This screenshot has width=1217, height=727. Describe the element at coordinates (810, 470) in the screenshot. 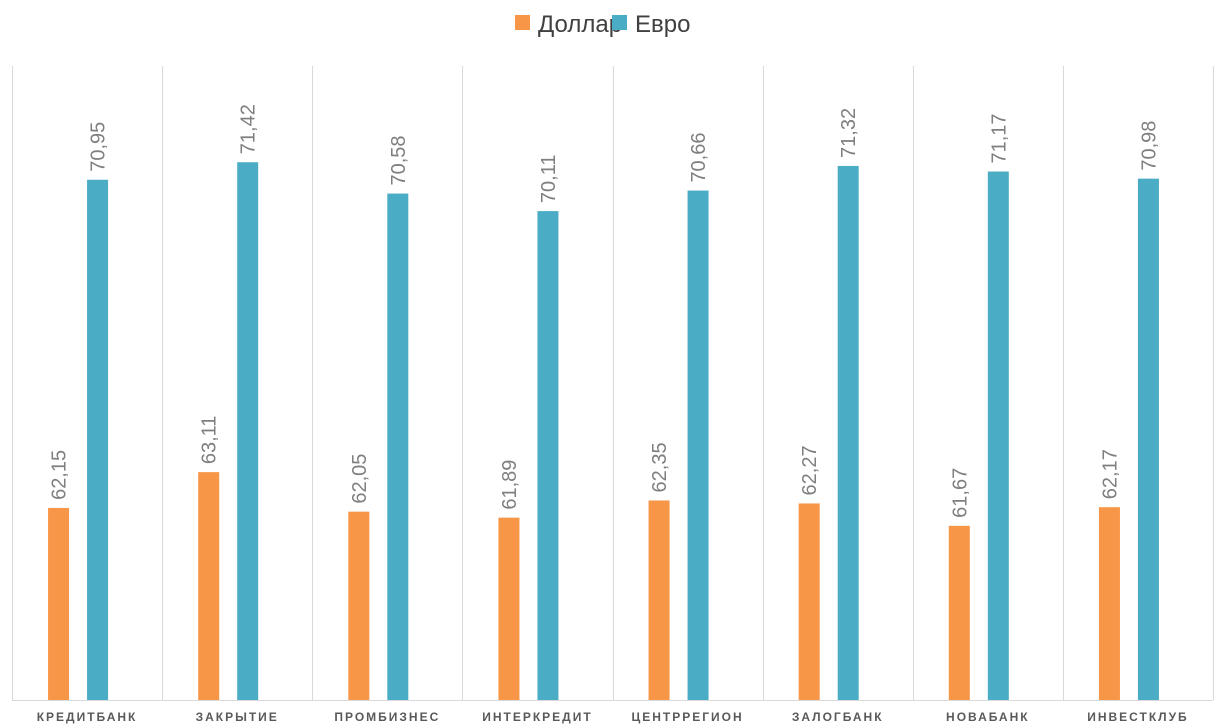

I see `data-label: 62,27` at that location.